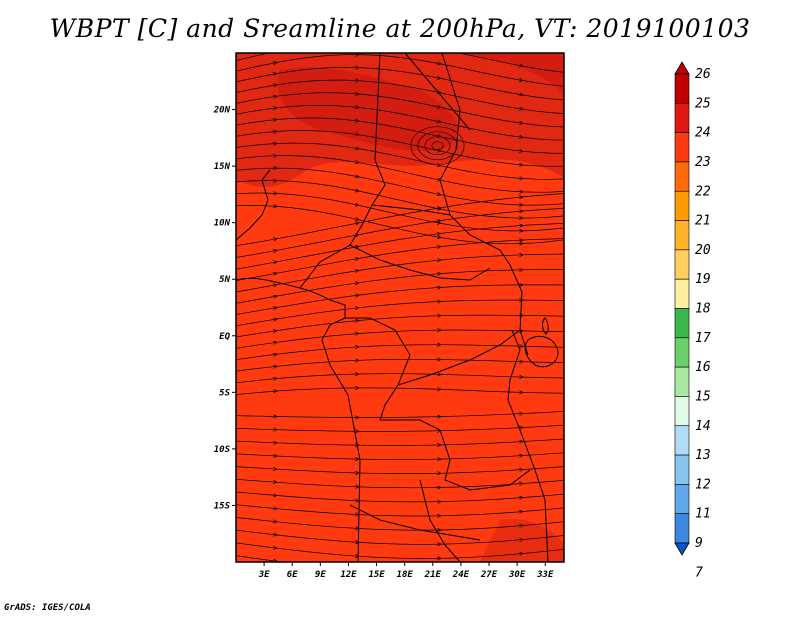 The width and height of the screenshot is (800, 618). I want to click on colorbar-level-label: 7, so click(699, 572).